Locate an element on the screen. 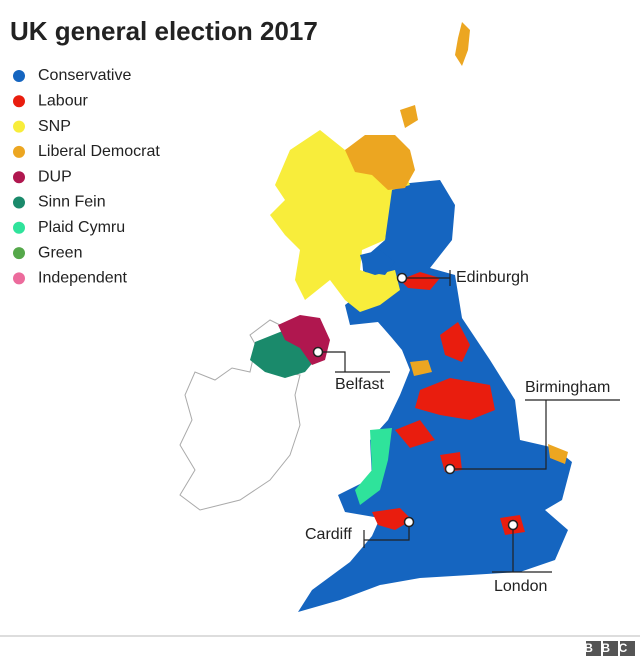 The image size is (640, 665). legend-label: Sinn Fein is located at coordinates (72, 202).